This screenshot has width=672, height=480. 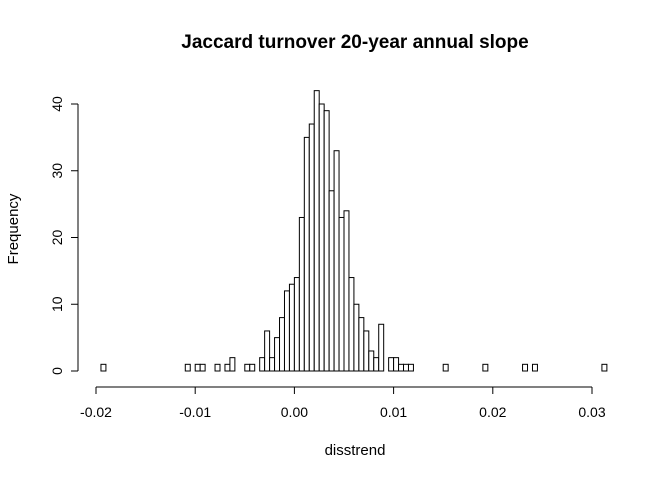 I want to click on y-axis-label: Frequency, so click(x=13, y=228).